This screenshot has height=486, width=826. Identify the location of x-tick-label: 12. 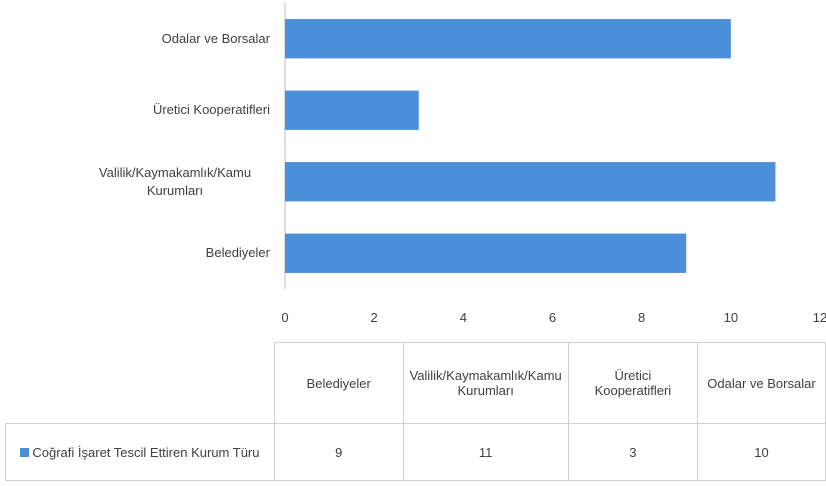
(819, 317).